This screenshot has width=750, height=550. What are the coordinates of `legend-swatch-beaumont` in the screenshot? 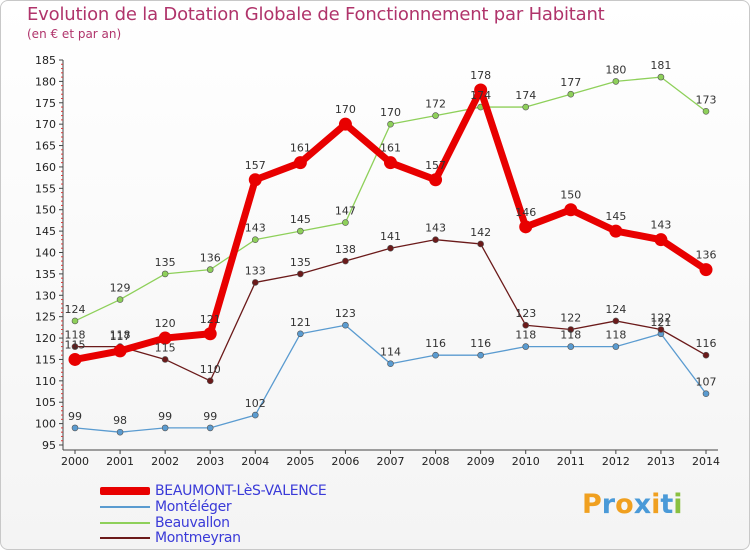 It's located at (125, 491).